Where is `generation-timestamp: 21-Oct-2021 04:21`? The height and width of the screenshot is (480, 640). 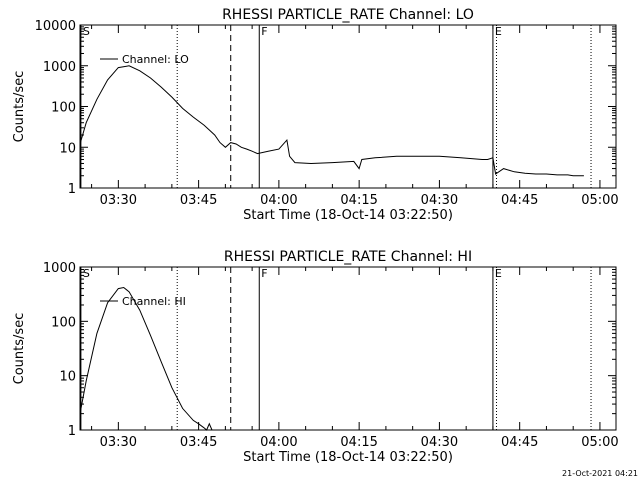 generation-timestamp: 21-Oct-2021 04:21 is located at coordinates (600, 473).